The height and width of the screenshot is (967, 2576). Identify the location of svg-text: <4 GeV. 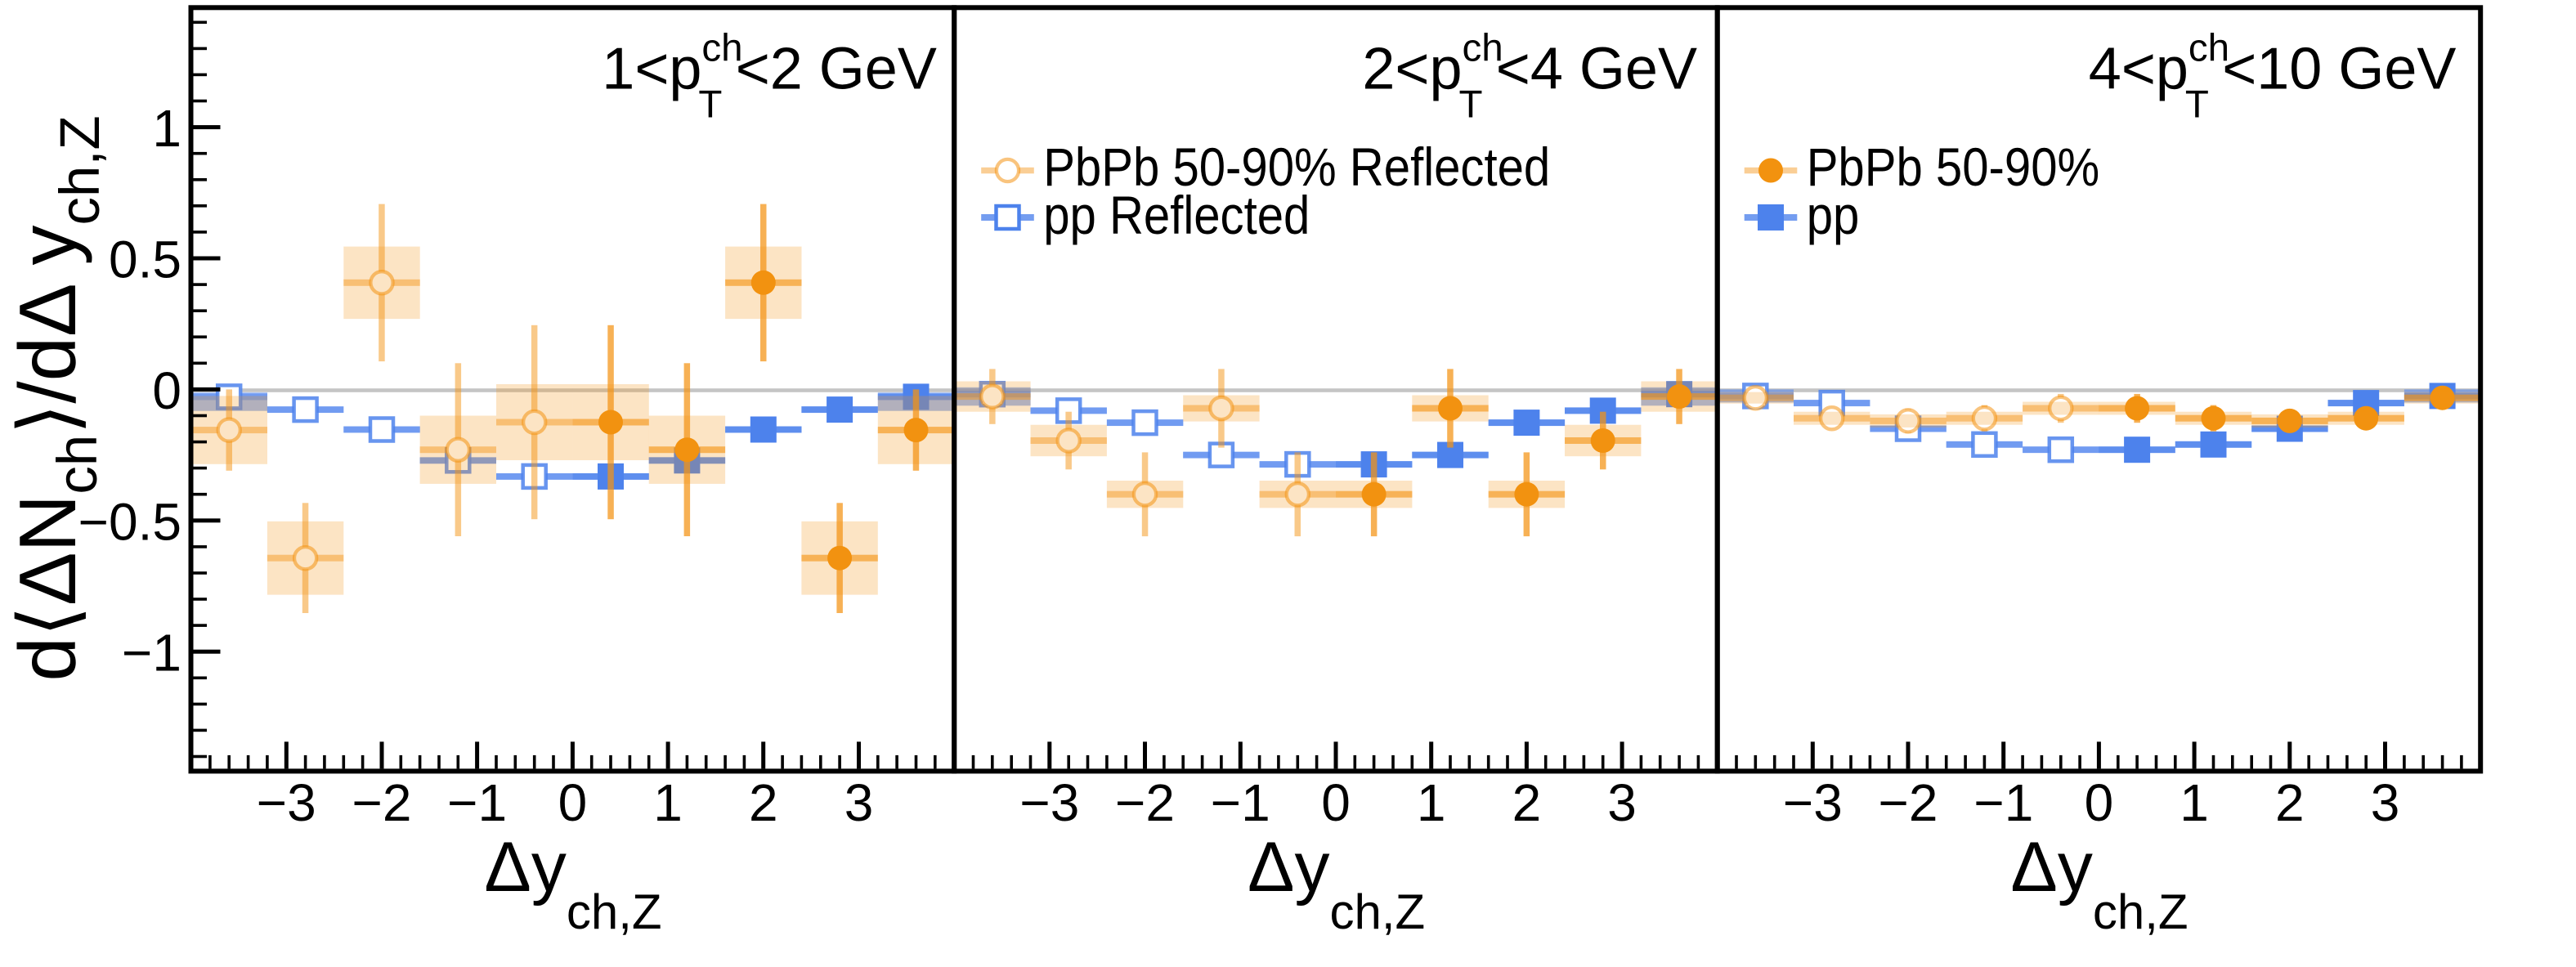
(1597, 70).